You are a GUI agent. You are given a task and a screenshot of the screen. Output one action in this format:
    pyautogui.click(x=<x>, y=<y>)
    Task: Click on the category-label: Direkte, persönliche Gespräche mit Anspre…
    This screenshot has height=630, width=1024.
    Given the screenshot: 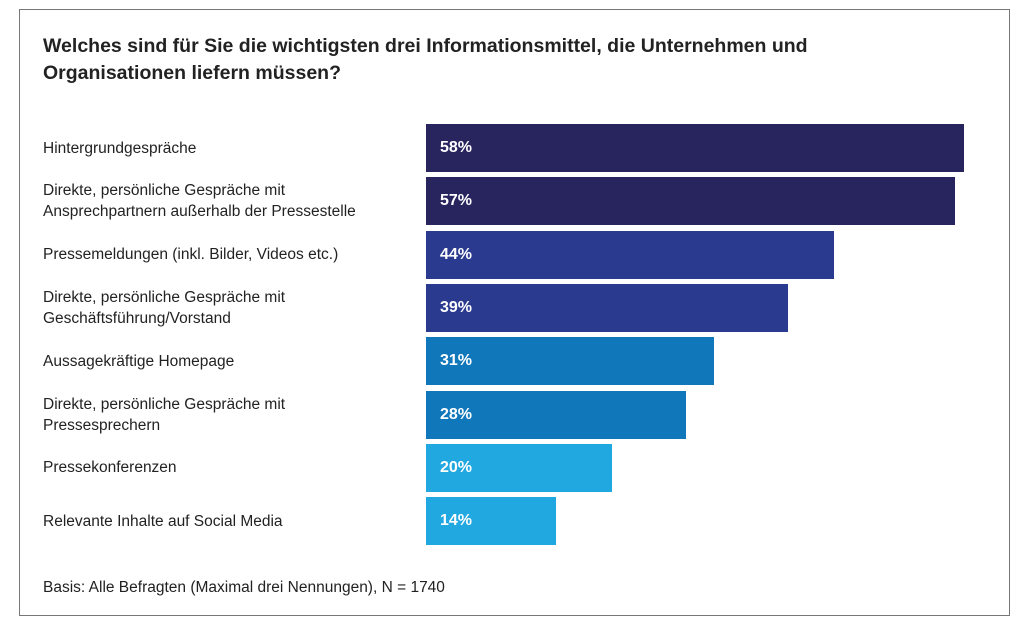 What is the action you would take?
    pyautogui.click(x=199, y=201)
    